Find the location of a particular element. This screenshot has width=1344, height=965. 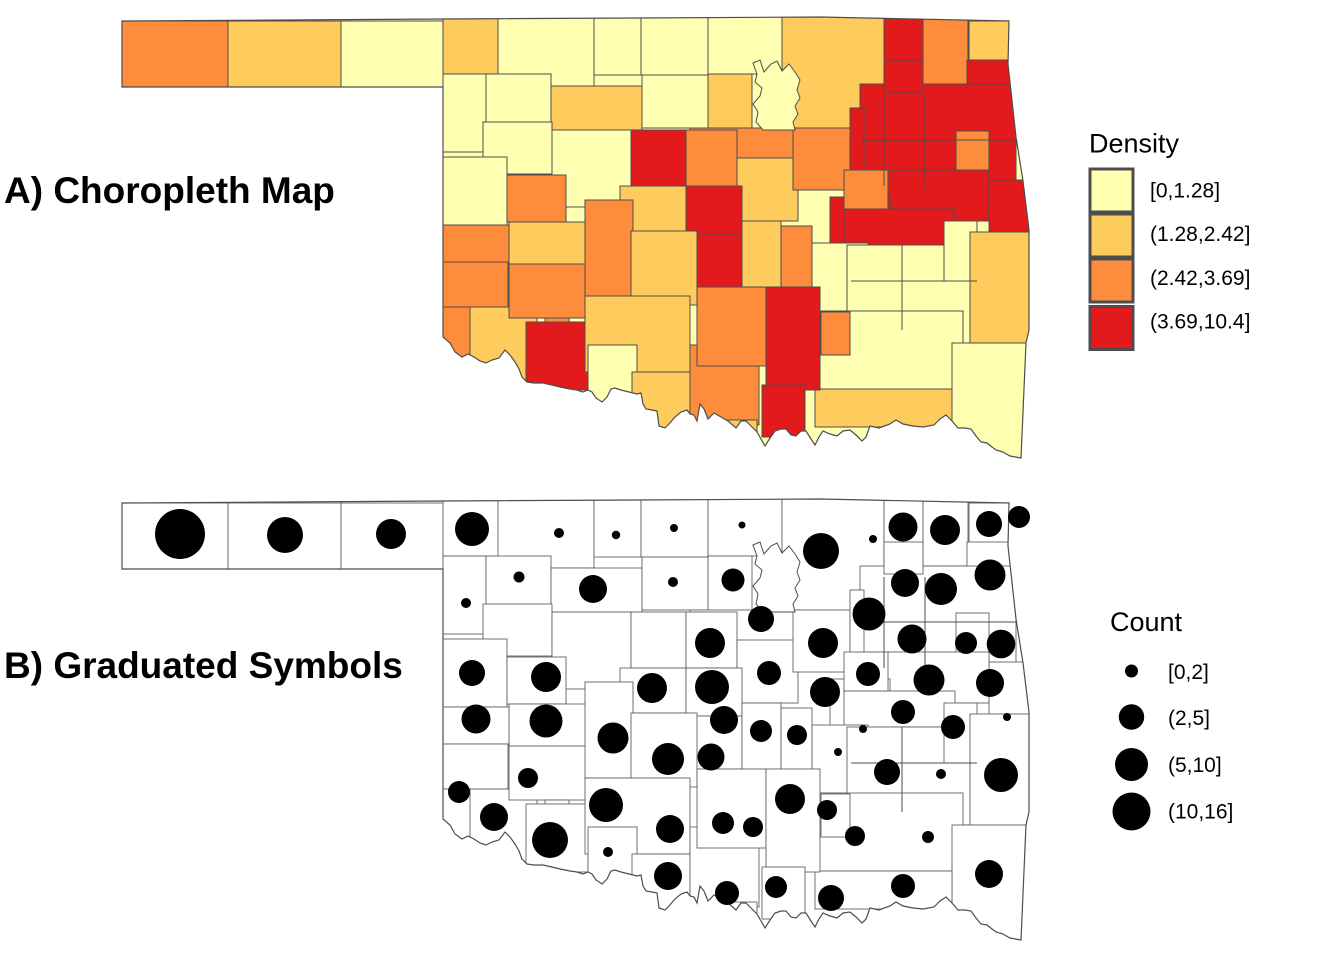

svg-text: [0,1.28] is located at coordinates (1185, 191).